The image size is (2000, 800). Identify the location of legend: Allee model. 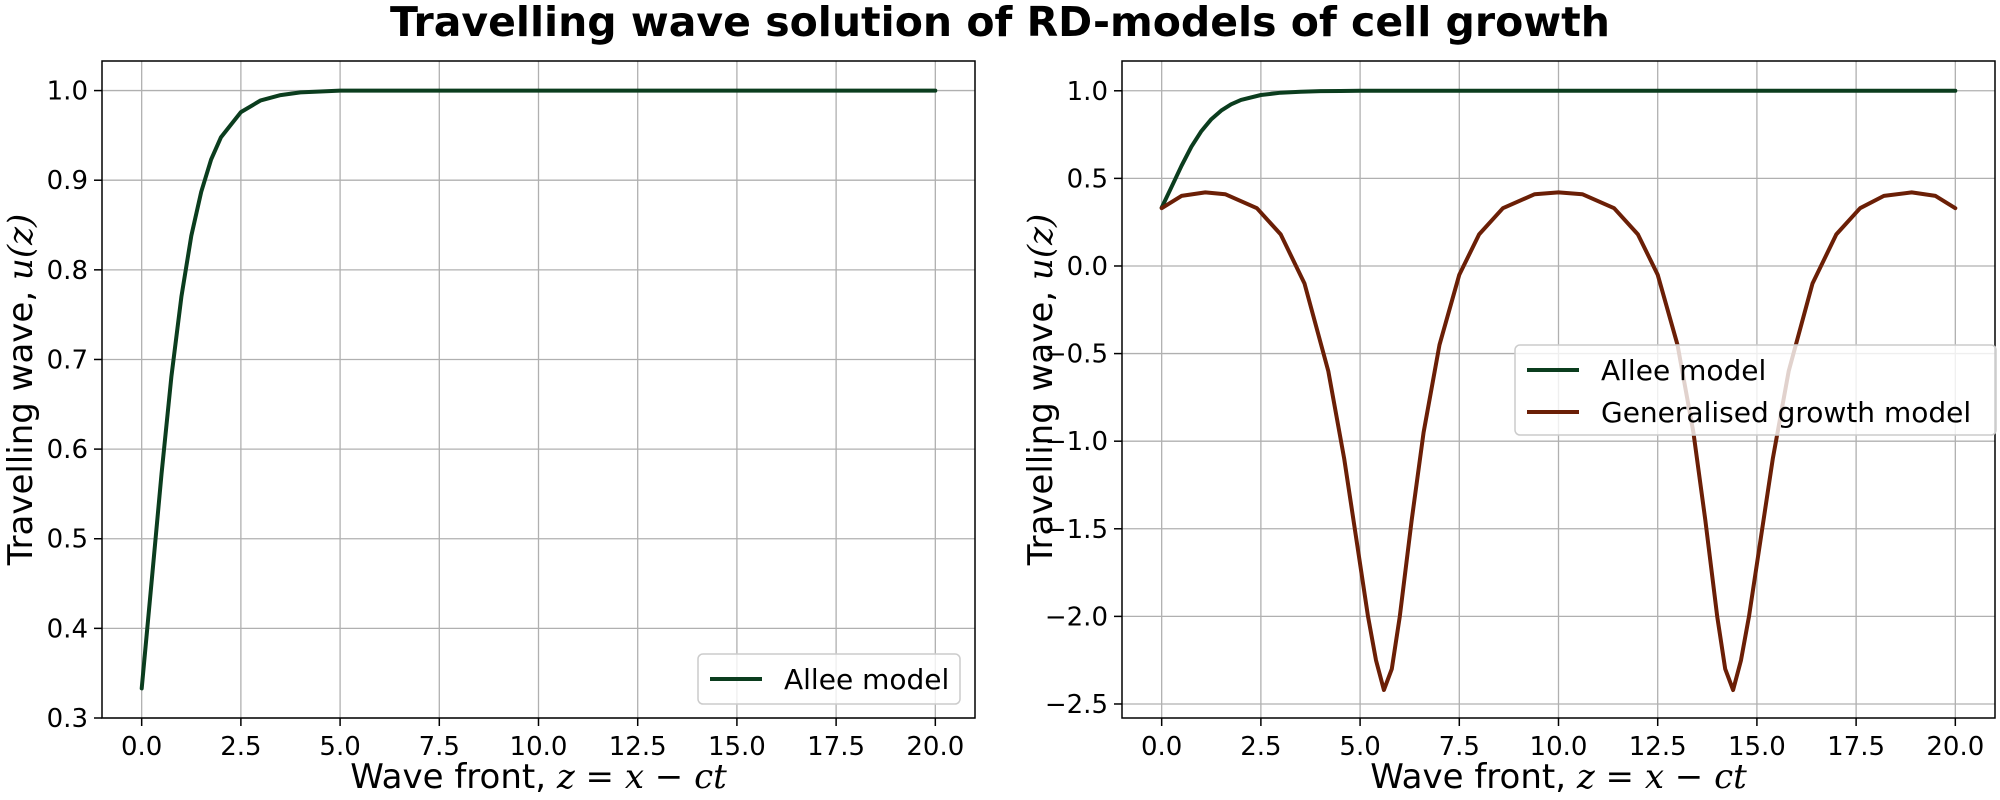
(829, 679).